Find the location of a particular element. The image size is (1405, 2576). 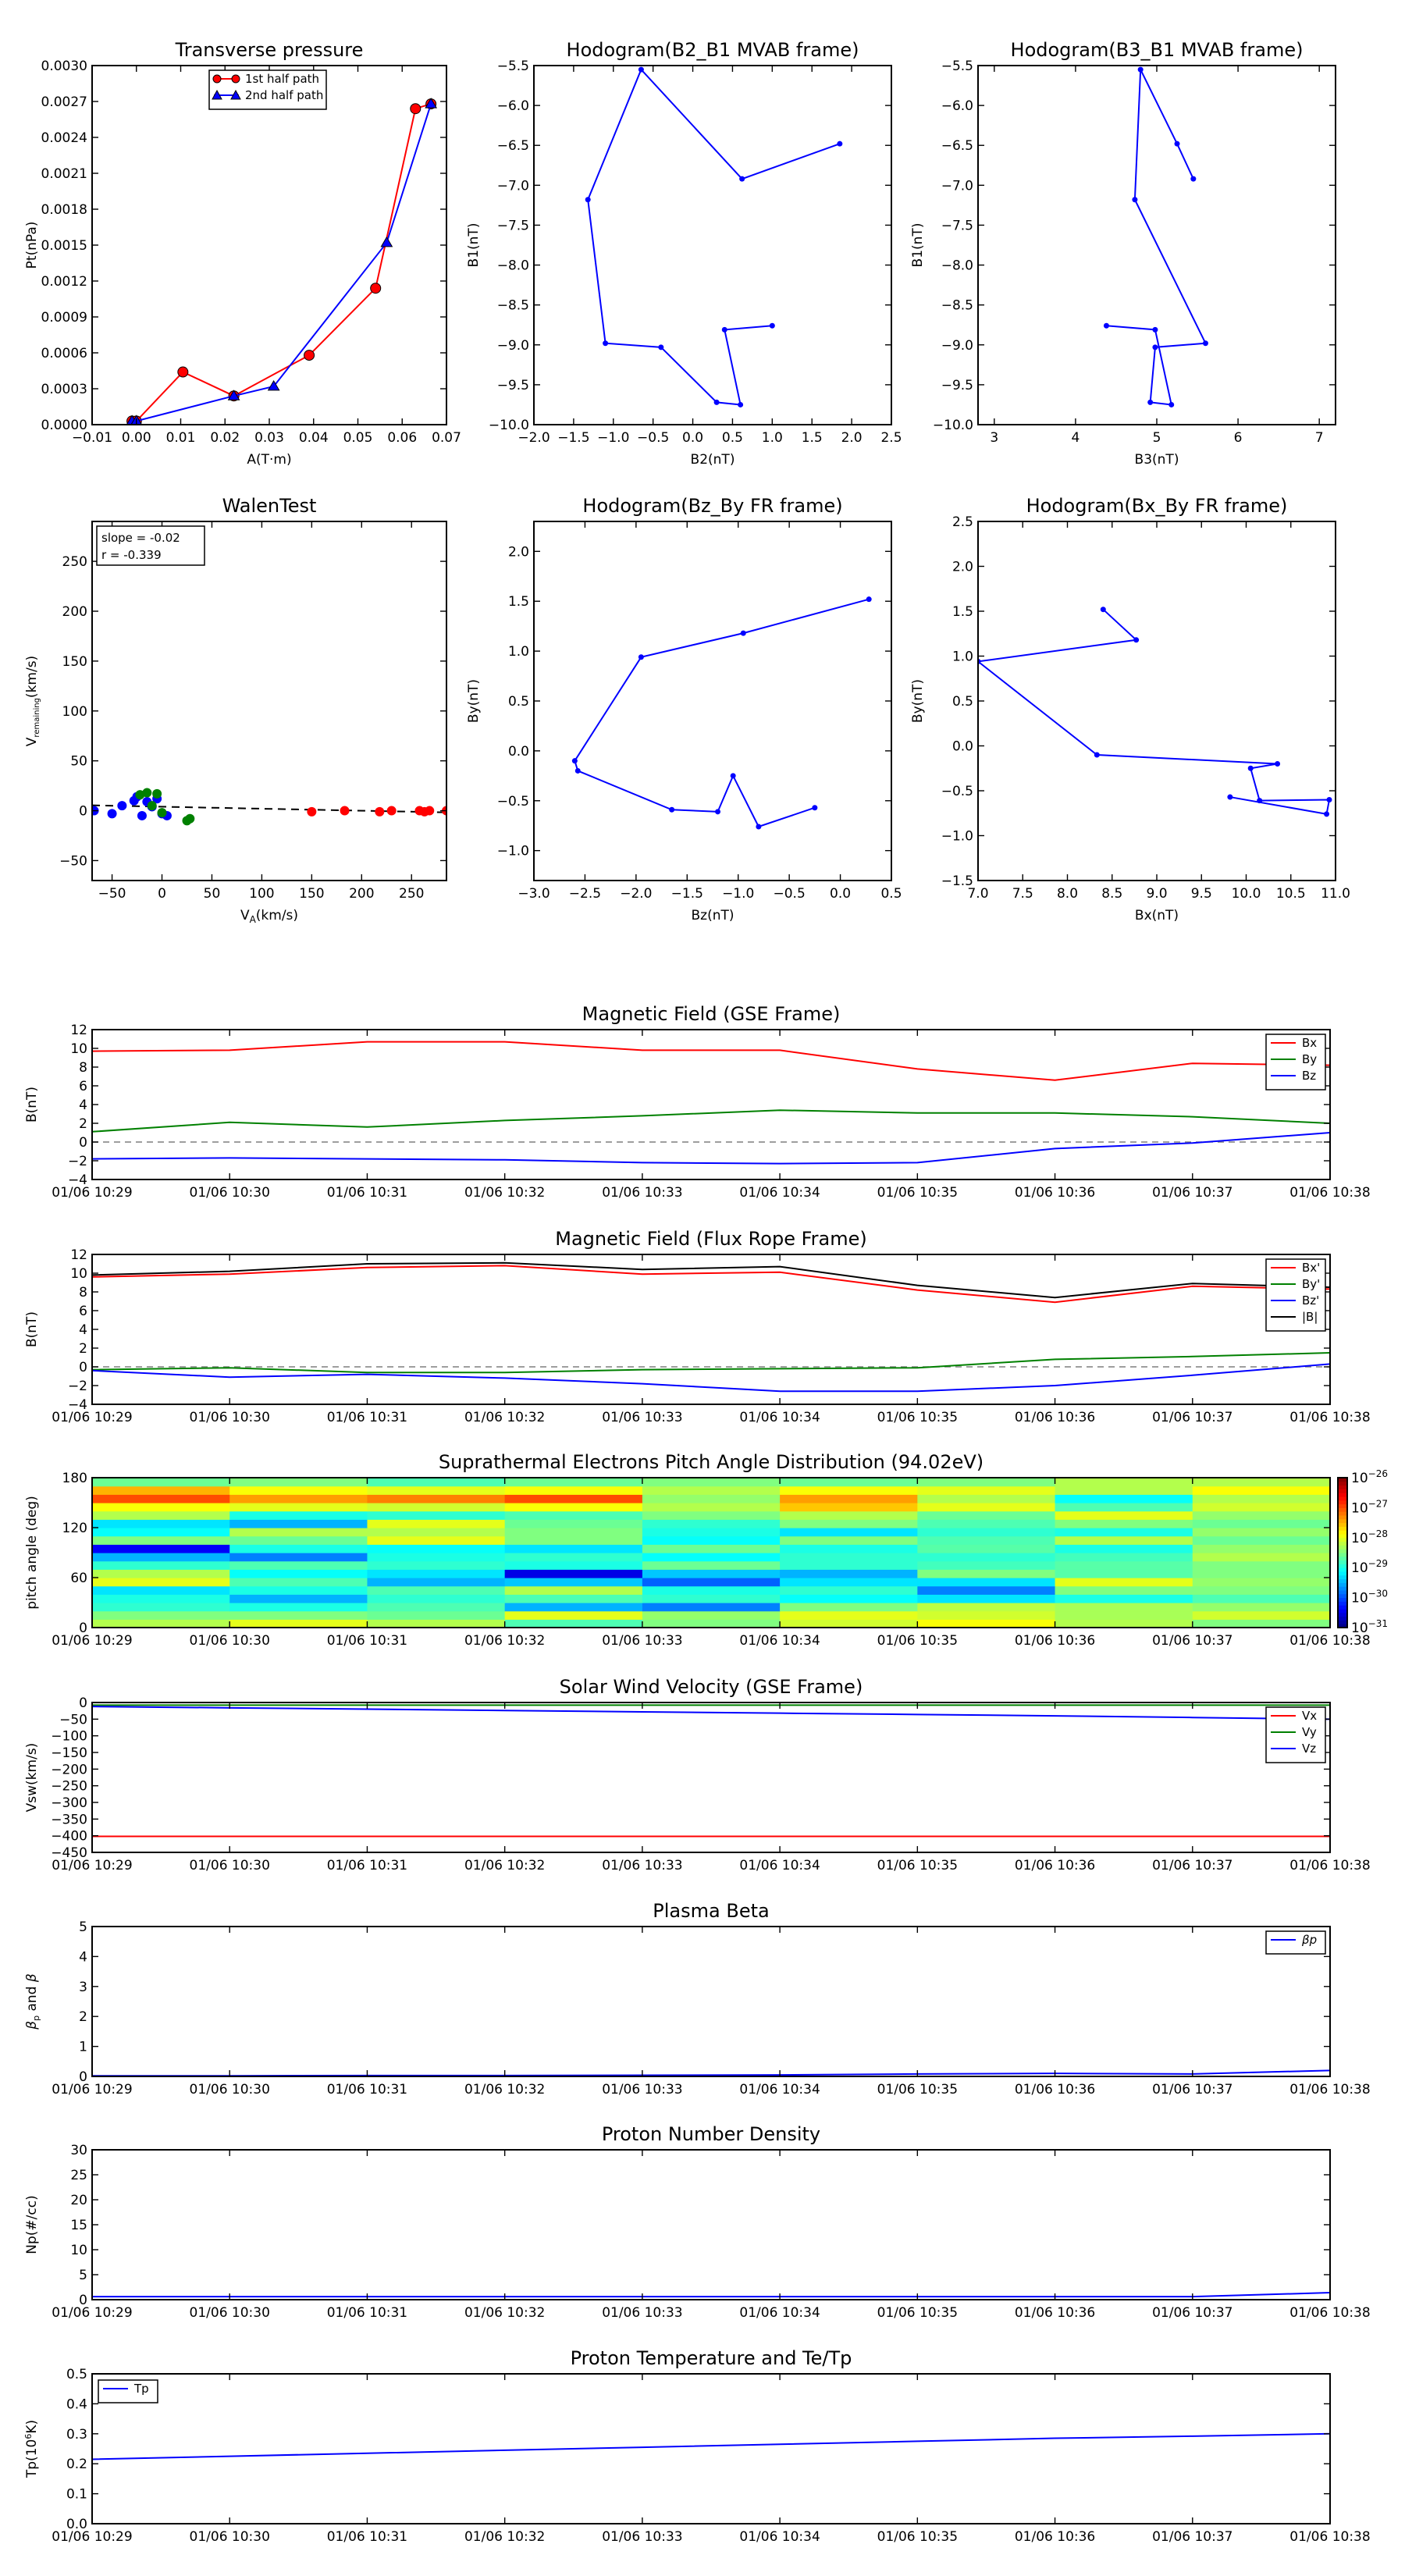

chart-title: Magnetic Field (GSE Frame) is located at coordinates (712, 1014).